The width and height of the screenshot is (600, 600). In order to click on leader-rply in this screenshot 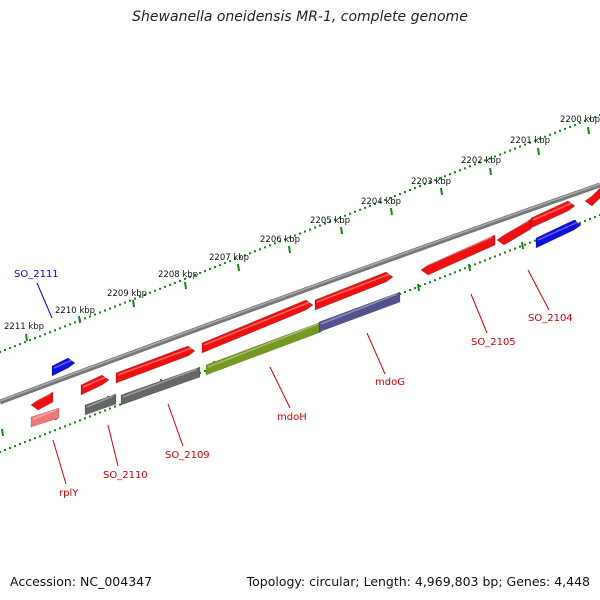, I will do `click(59, 462)`.